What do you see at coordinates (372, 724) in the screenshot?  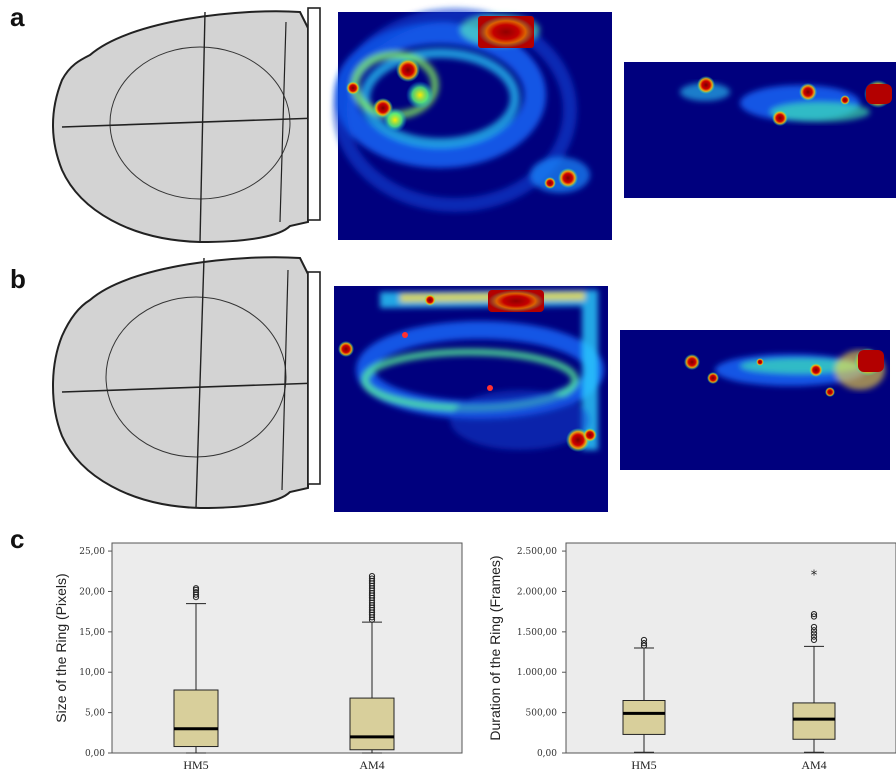 I see `size-box-am4-iqr` at bounding box center [372, 724].